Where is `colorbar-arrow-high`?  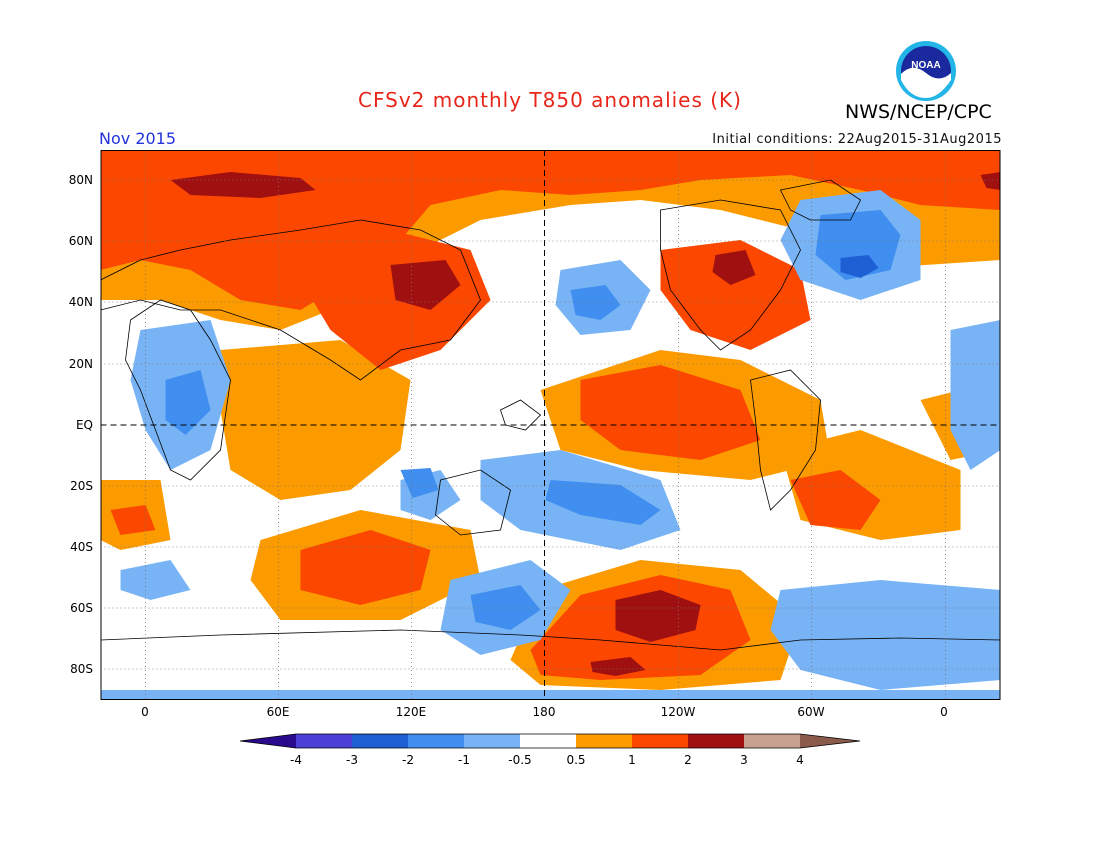 colorbar-arrow-high is located at coordinates (830, 741).